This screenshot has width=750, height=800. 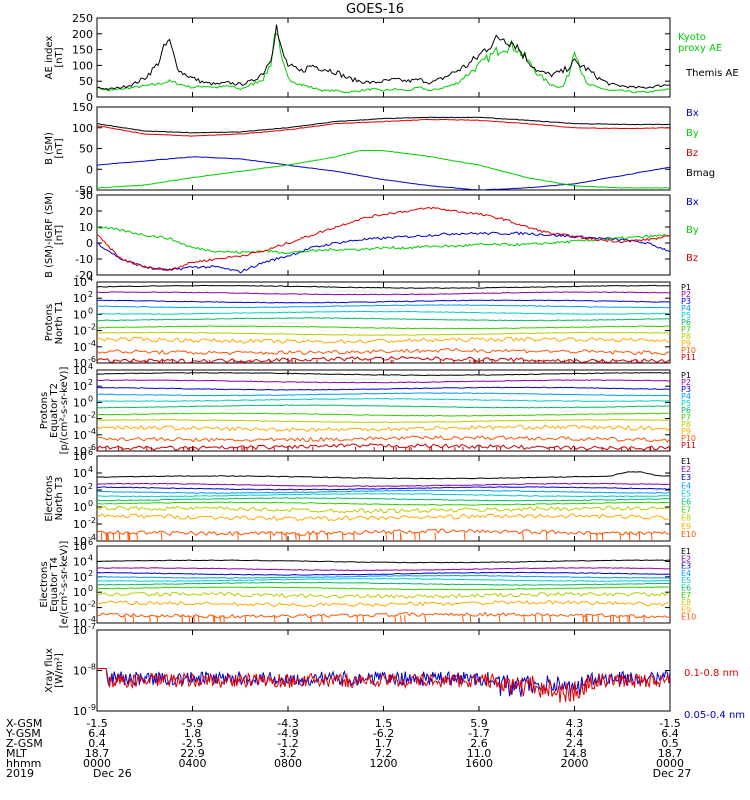 What do you see at coordinates (383, 485) in the screenshot?
I see `series-e2` at bounding box center [383, 485].